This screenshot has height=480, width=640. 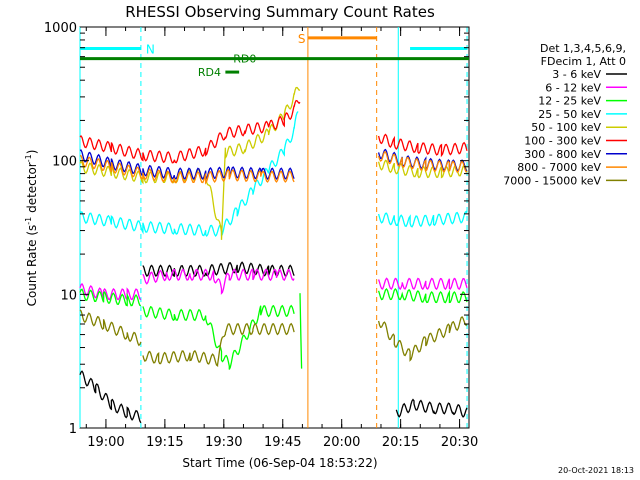 I want to click on y-axis-label-sup2: -1, so click(x=28, y=158).